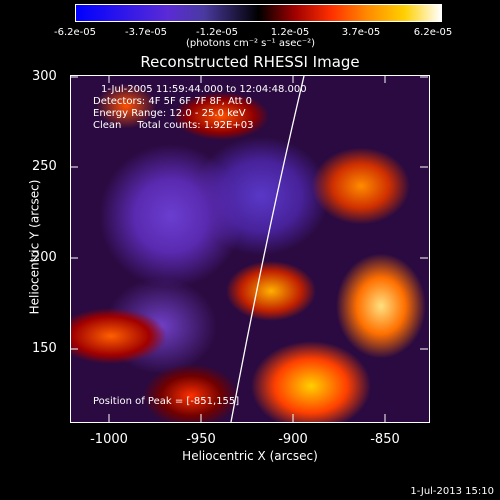 The image size is (500, 500). I want to click on y-tick-label: 200, so click(44, 257).